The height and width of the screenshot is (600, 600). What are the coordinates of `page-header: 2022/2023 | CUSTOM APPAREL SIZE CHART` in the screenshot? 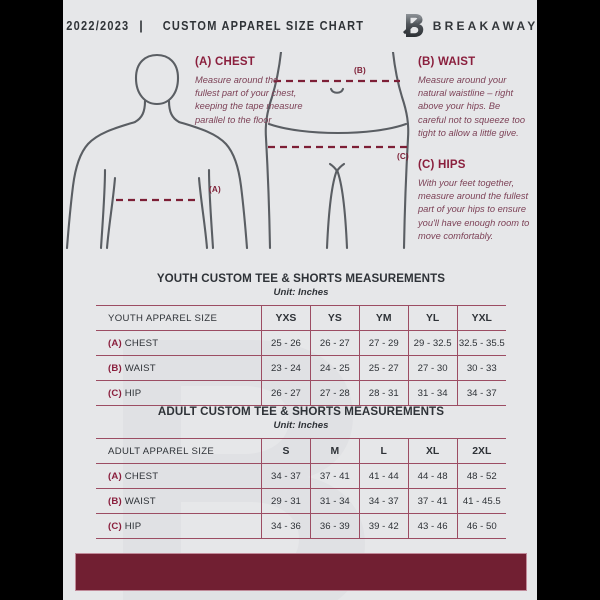 It's located at (300, 26).